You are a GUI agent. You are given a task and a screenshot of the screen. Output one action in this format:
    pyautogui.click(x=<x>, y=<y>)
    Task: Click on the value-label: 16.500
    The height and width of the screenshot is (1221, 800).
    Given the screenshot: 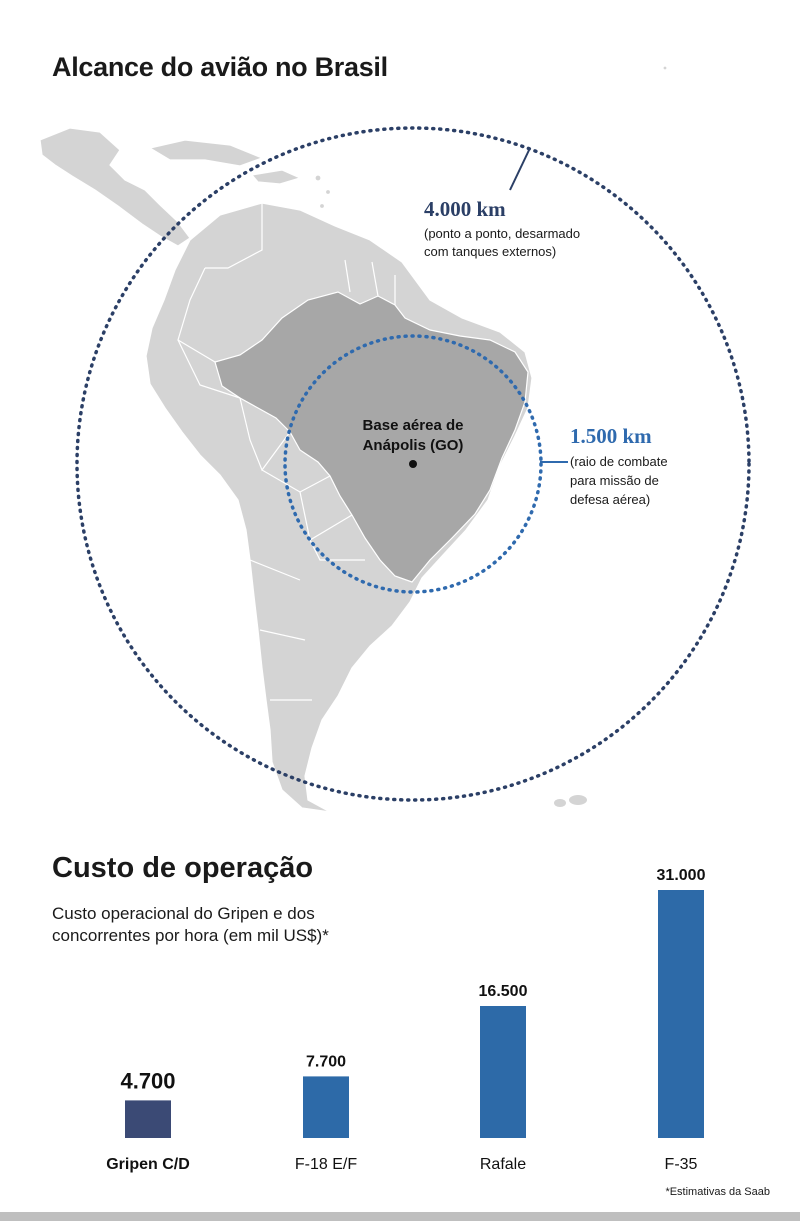 What is the action you would take?
    pyautogui.click(x=503, y=991)
    